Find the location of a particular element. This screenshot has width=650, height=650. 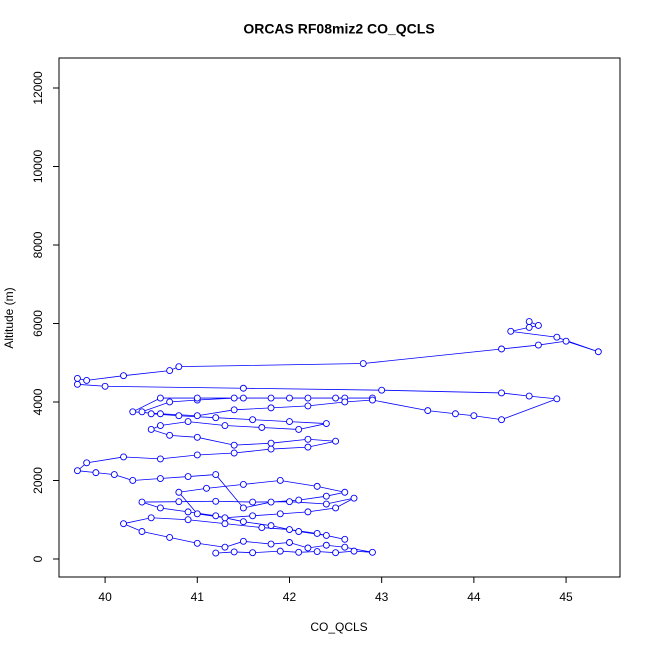

y-tick-label: 10000 is located at coordinates (38, 166).